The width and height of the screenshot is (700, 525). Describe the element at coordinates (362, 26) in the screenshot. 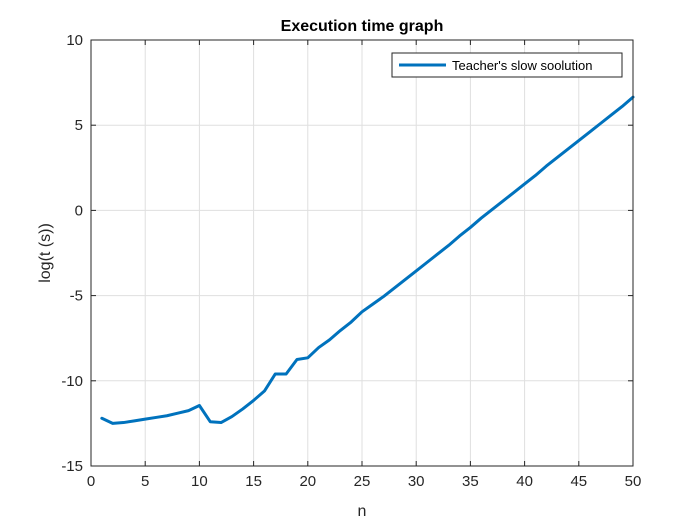

I see `chart-title: Execution time graph` at that location.